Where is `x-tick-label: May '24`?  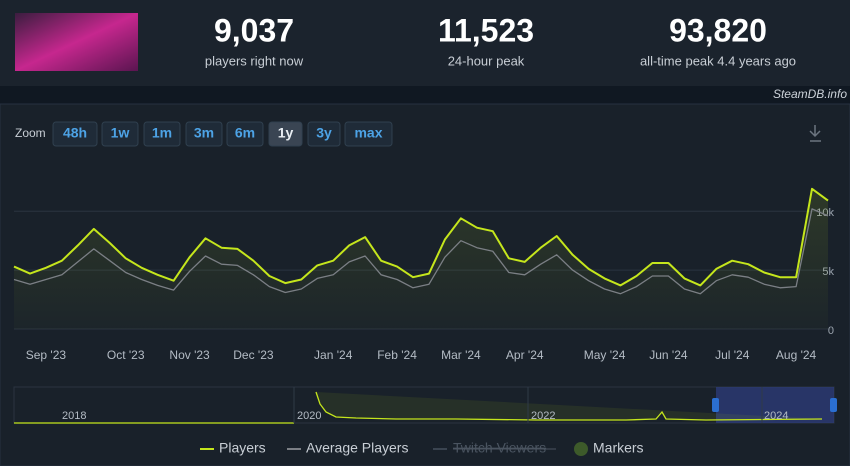 x-tick-label: May '24 is located at coordinates (605, 355).